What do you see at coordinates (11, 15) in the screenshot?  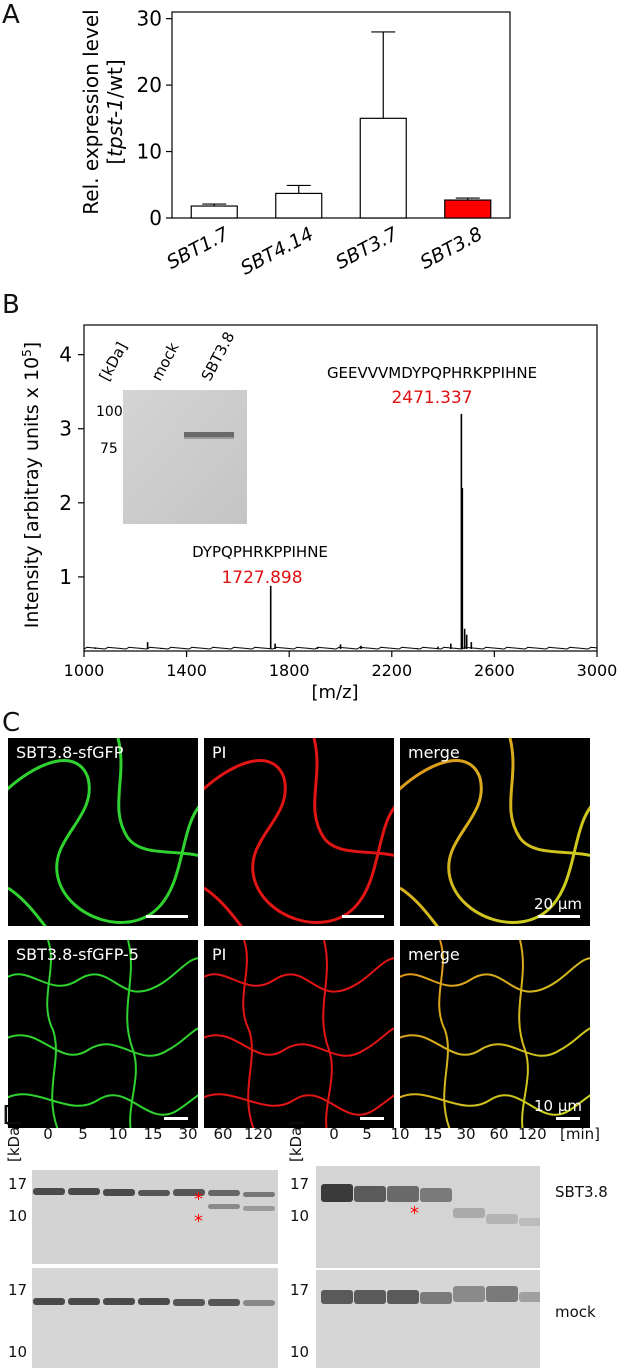 I see `panel-letter-a: A` at bounding box center [11, 15].